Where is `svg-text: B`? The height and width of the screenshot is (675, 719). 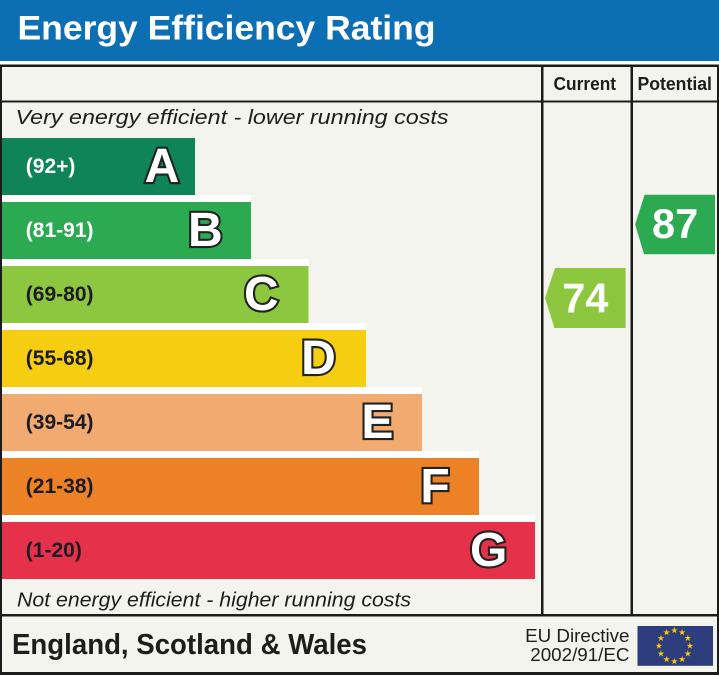 svg-text: B is located at coordinates (205, 230).